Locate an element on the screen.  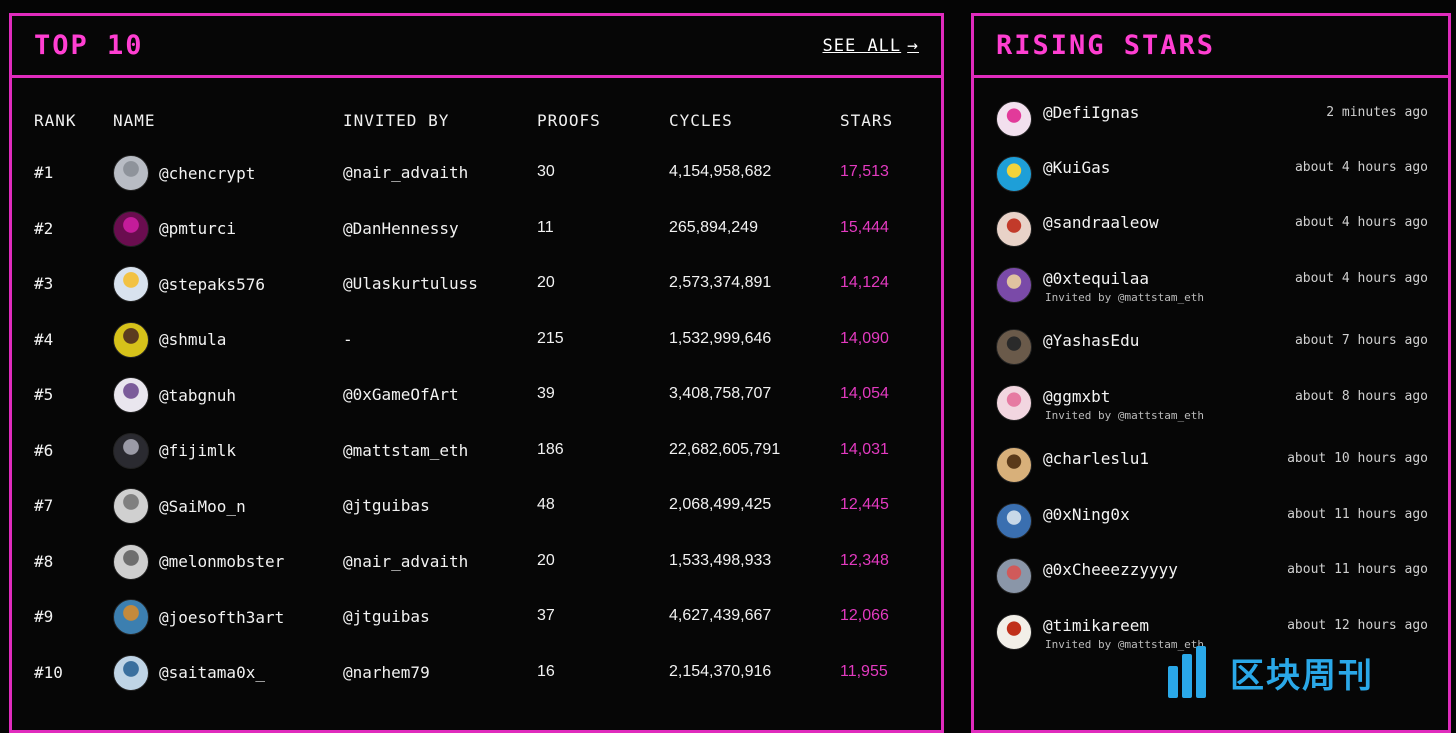
rising-handle: @DefiIgnas is located at coordinates (1091, 112).